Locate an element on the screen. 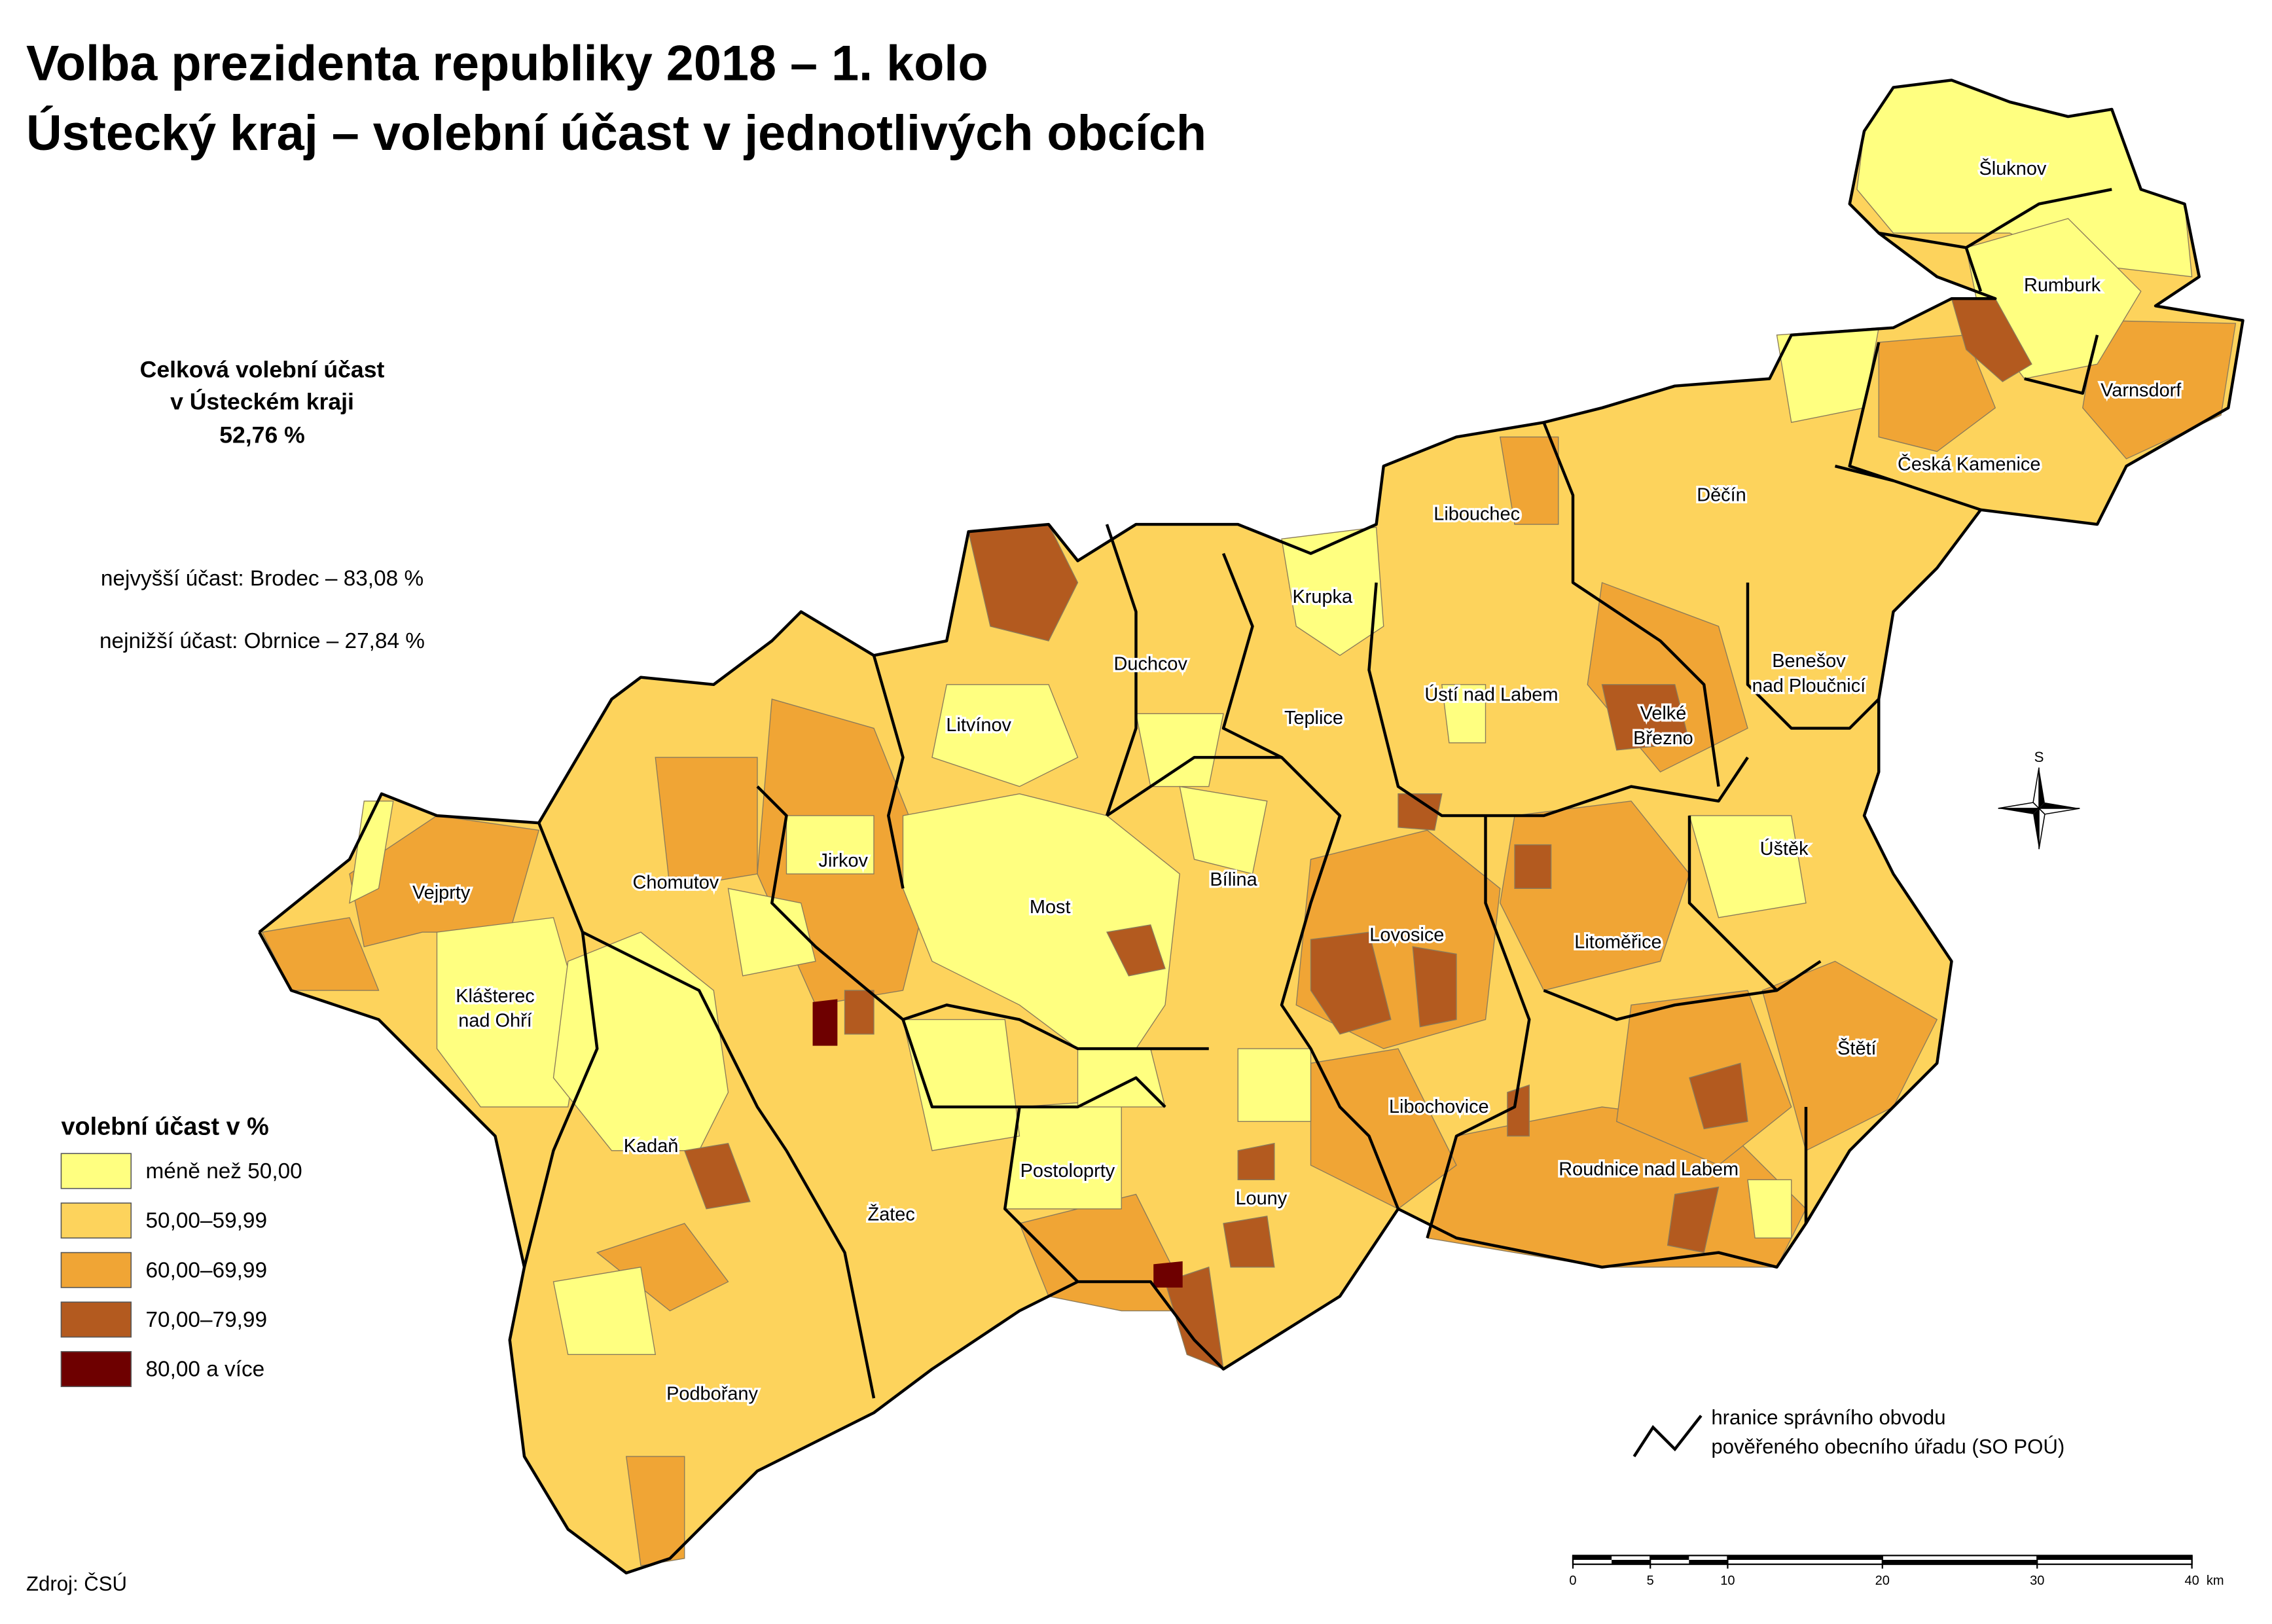 Image resolution: width=2272 pixels, height=1624 pixels. compass: S is located at coordinates (2039, 799).